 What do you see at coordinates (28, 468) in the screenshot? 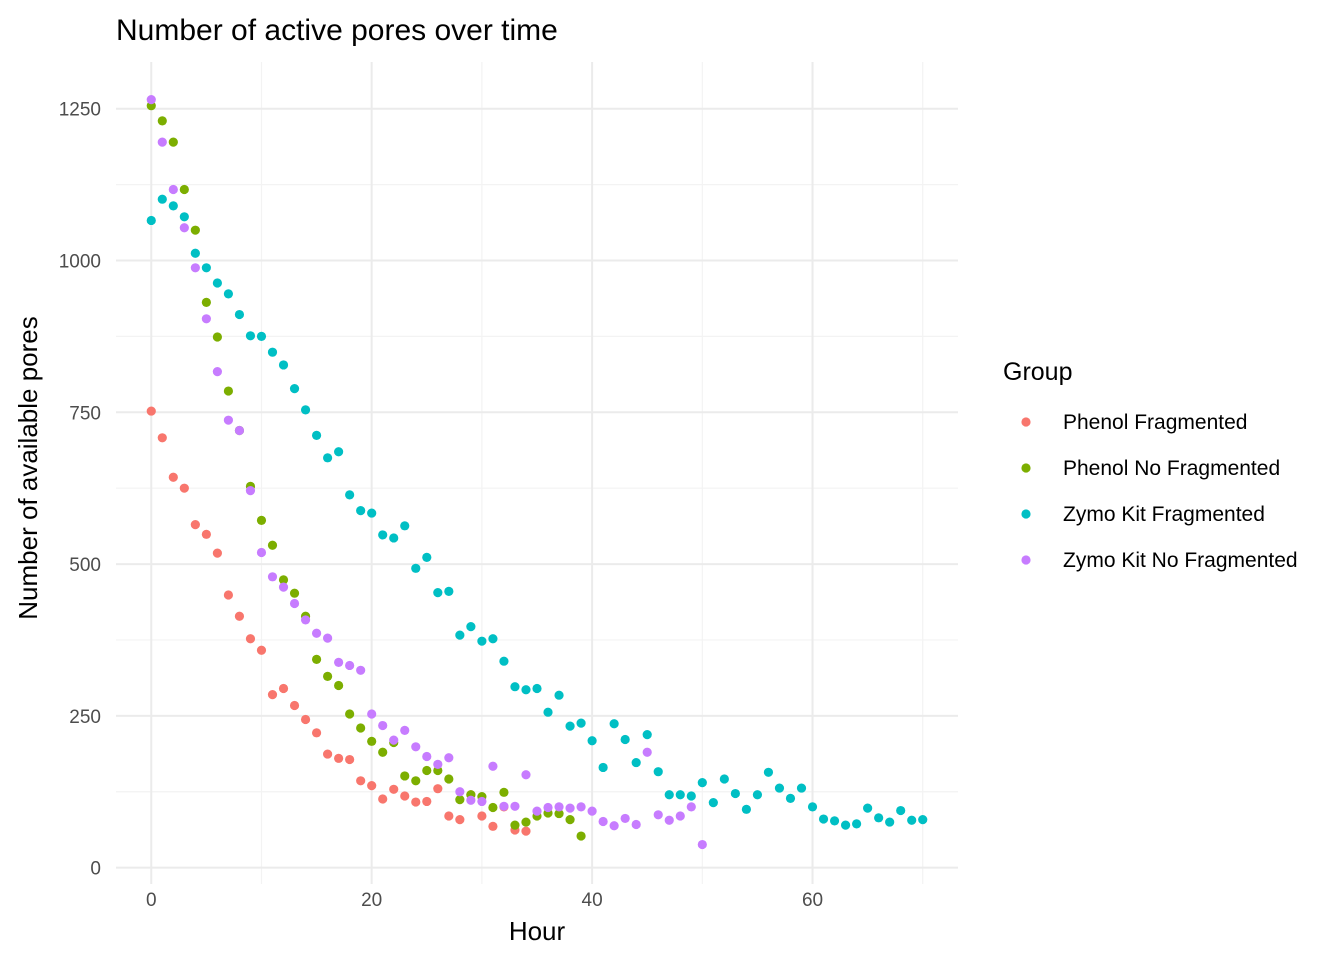
I see `y-axis-title: Number of available pores` at bounding box center [28, 468].